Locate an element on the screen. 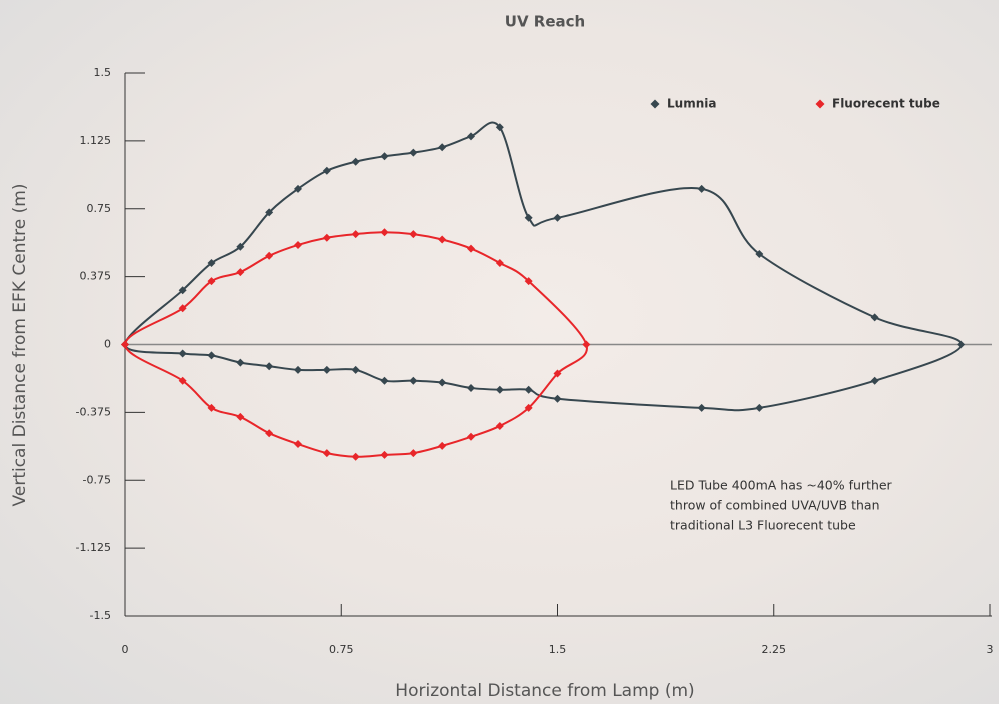 The width and height of the screenshot is (999, 704). y-tick-label: 1.125 is located at coordinates (96, 140).